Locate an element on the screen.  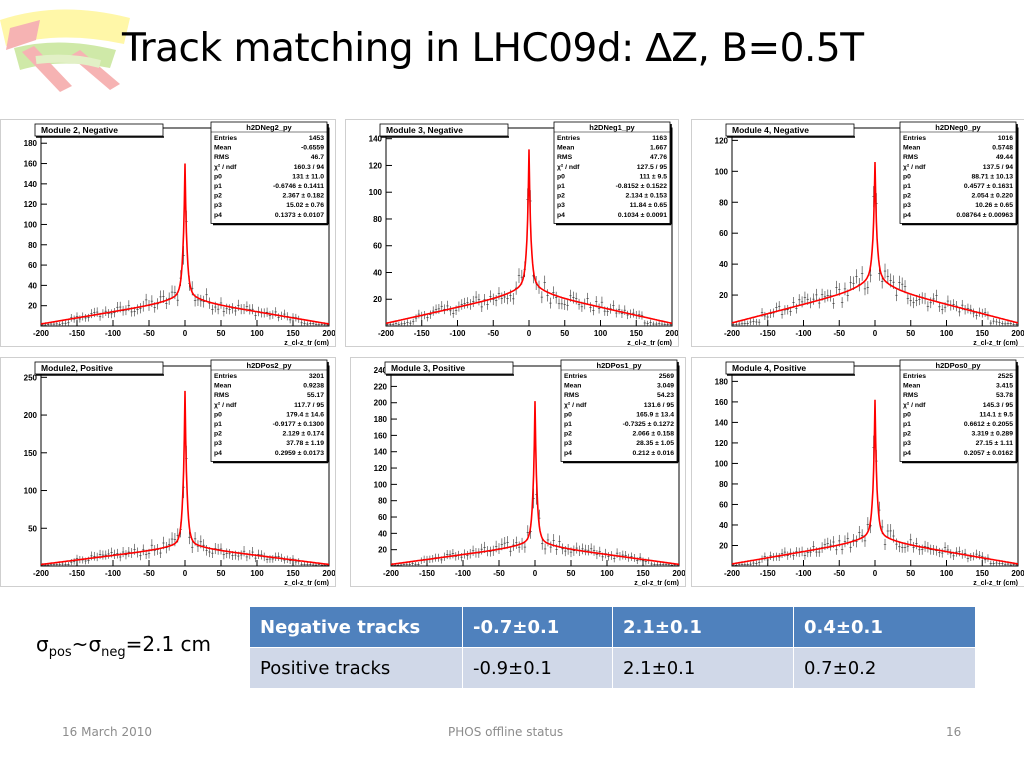
stats-label: p1 is located at coordinates (218, 424).